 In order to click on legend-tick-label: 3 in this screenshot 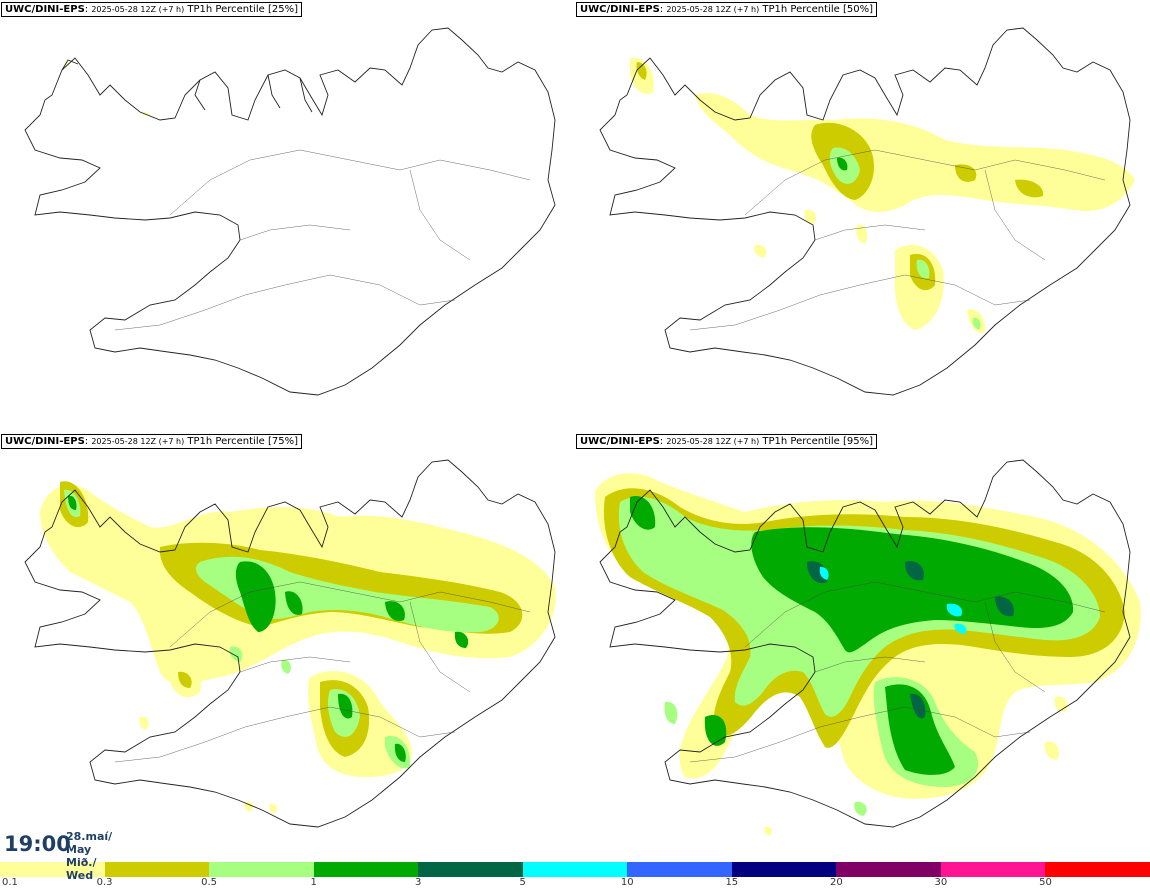, I will do `click(418, 882)`.